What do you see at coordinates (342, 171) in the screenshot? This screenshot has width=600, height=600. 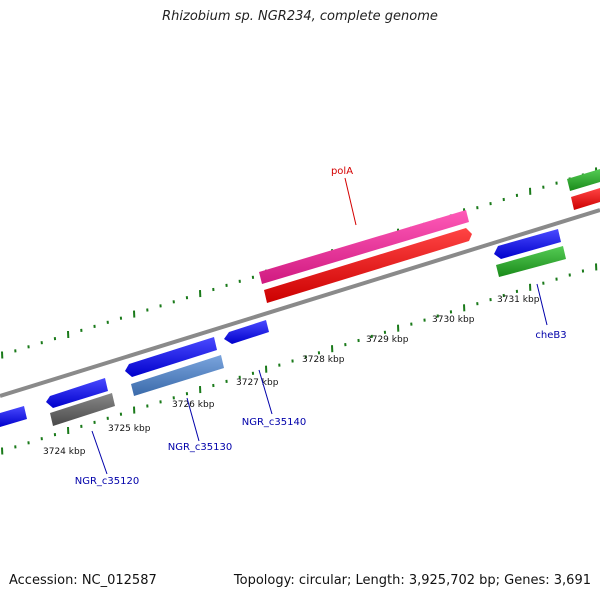 I see `gene-label-polA: polA` at bounding box center [342, 171].